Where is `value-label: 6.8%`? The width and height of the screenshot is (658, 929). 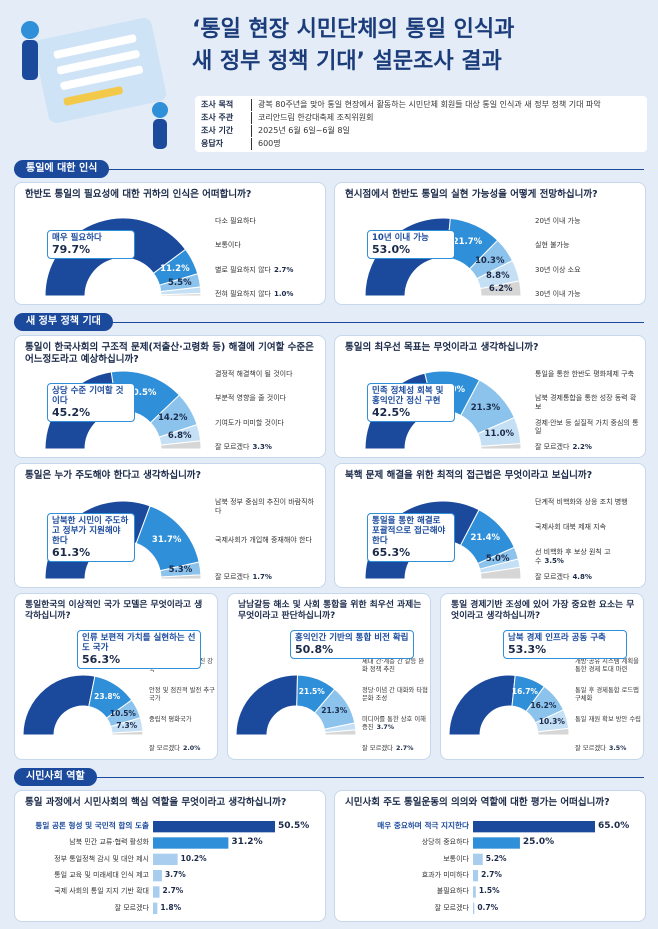
value-label: 6.8% is located at coordinates (179, 435).